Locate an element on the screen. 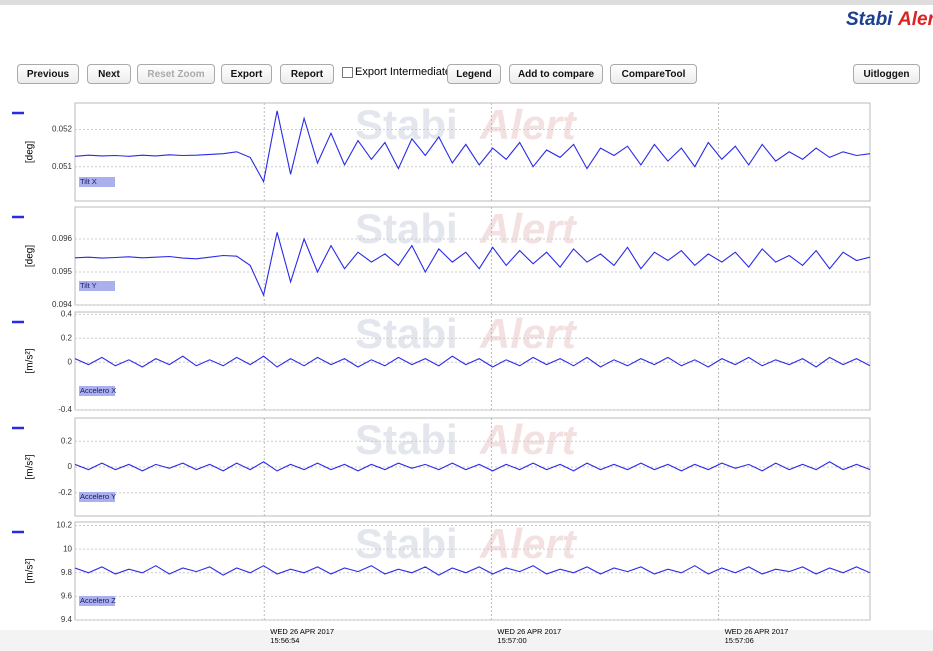  button: CompareTool is located at coordinates (653, 74).